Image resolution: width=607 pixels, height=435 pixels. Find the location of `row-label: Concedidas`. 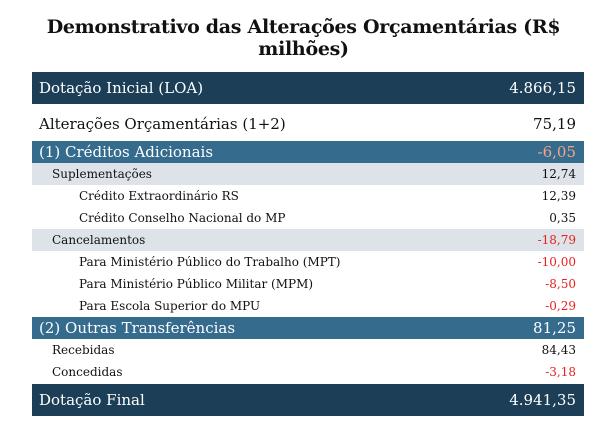

row-label: Concedidas is located at coordinates (87, 372).